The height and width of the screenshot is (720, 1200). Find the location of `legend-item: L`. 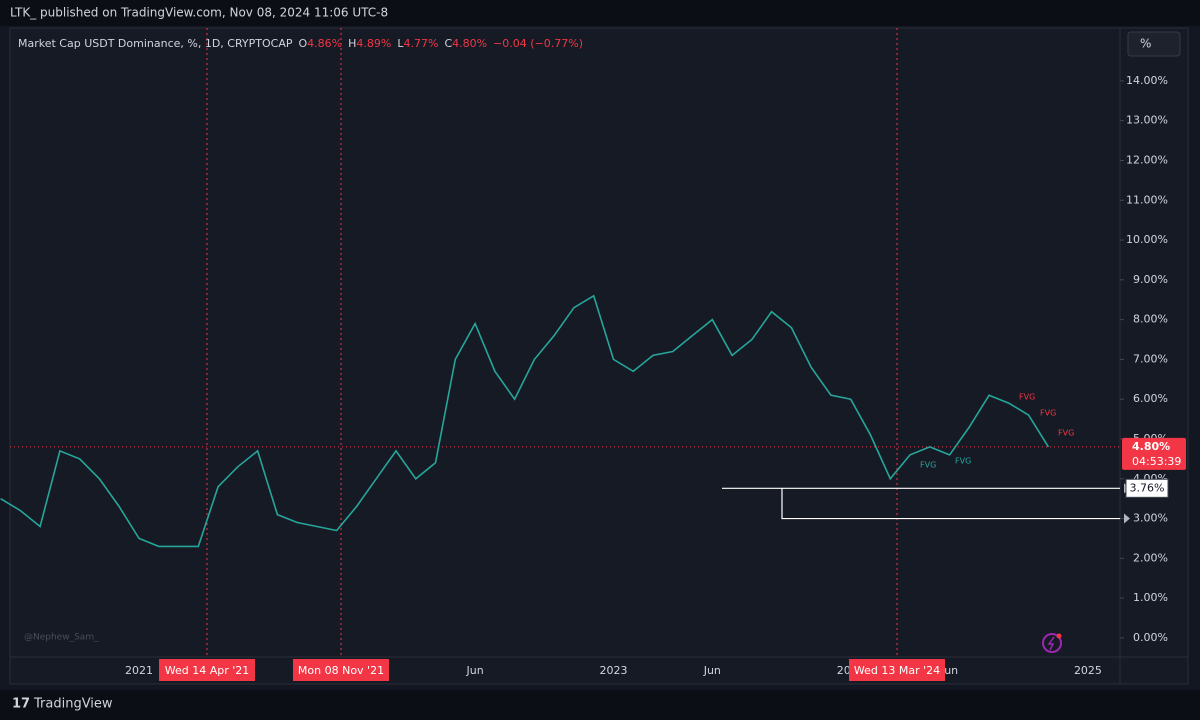

legend-item: L is located at coordinates (400, 43).